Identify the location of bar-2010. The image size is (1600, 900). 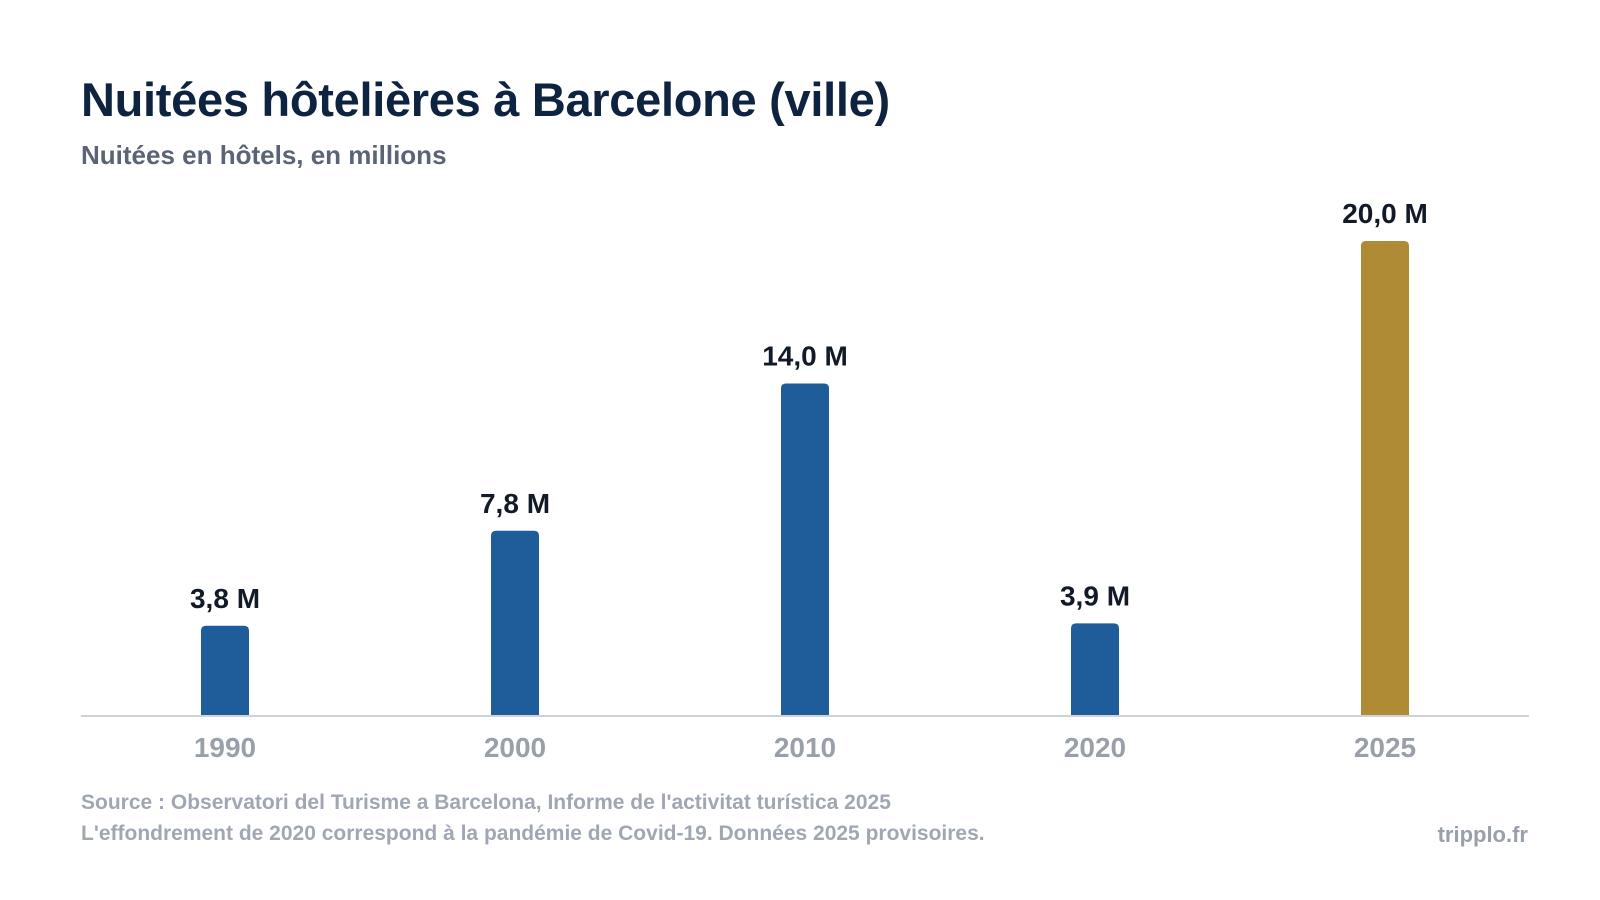
(805, 549).